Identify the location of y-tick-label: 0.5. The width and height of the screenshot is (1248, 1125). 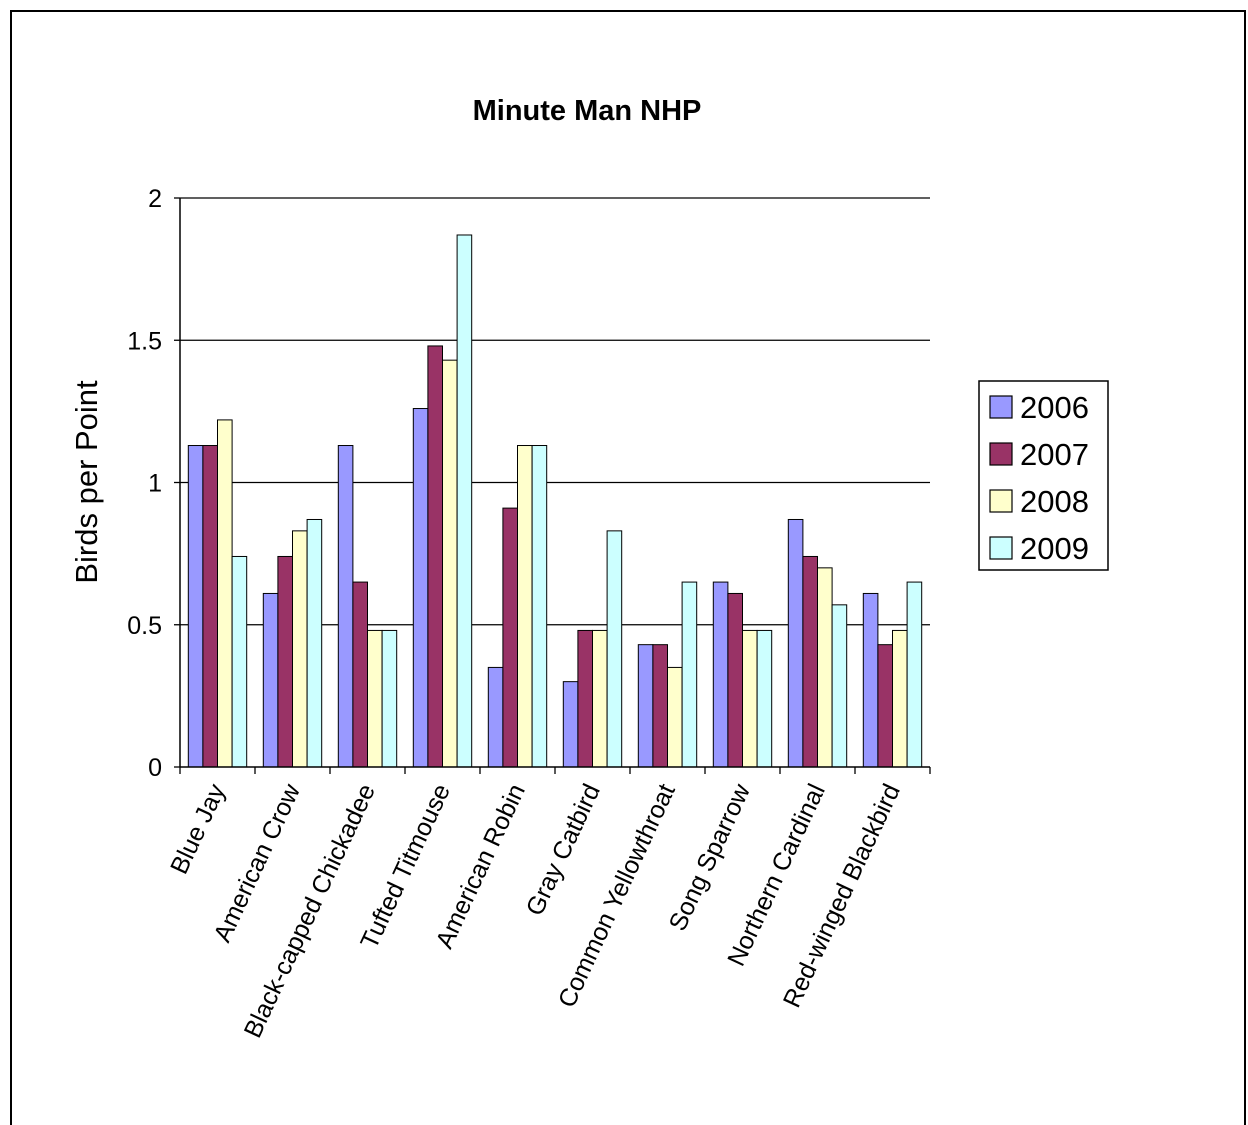
(144, 626).